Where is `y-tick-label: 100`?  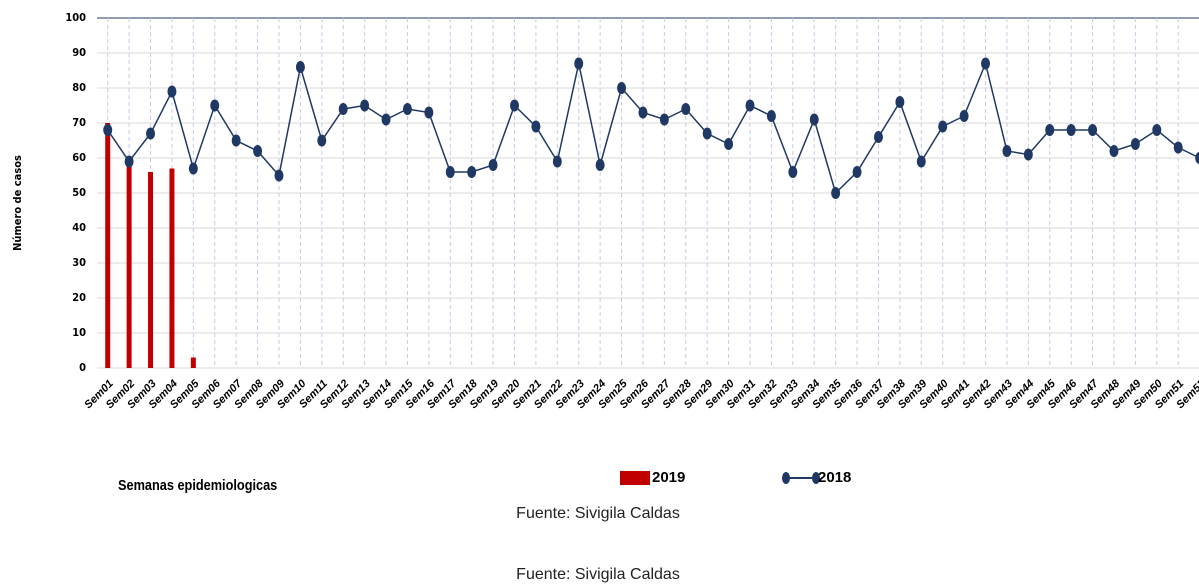
y-tick-label: 100 is located at coordinates (75, 17).